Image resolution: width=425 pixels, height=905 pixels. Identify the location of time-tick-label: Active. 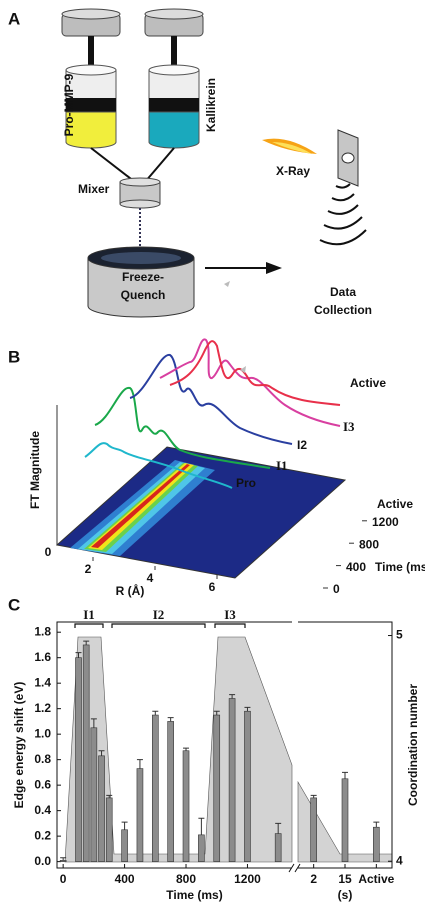
(395, 504).